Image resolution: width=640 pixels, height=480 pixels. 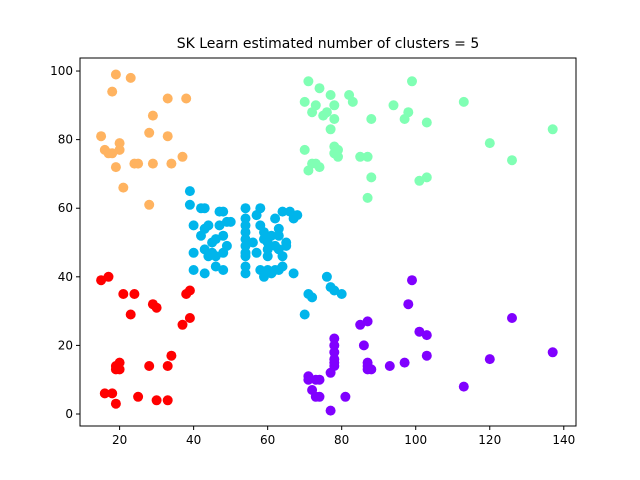 What do you see at coordinates (65, 242) in the screenshot?
I see `y-axis-ticks: 0 20 40 60 80 100` at bounding box center [65, 242].